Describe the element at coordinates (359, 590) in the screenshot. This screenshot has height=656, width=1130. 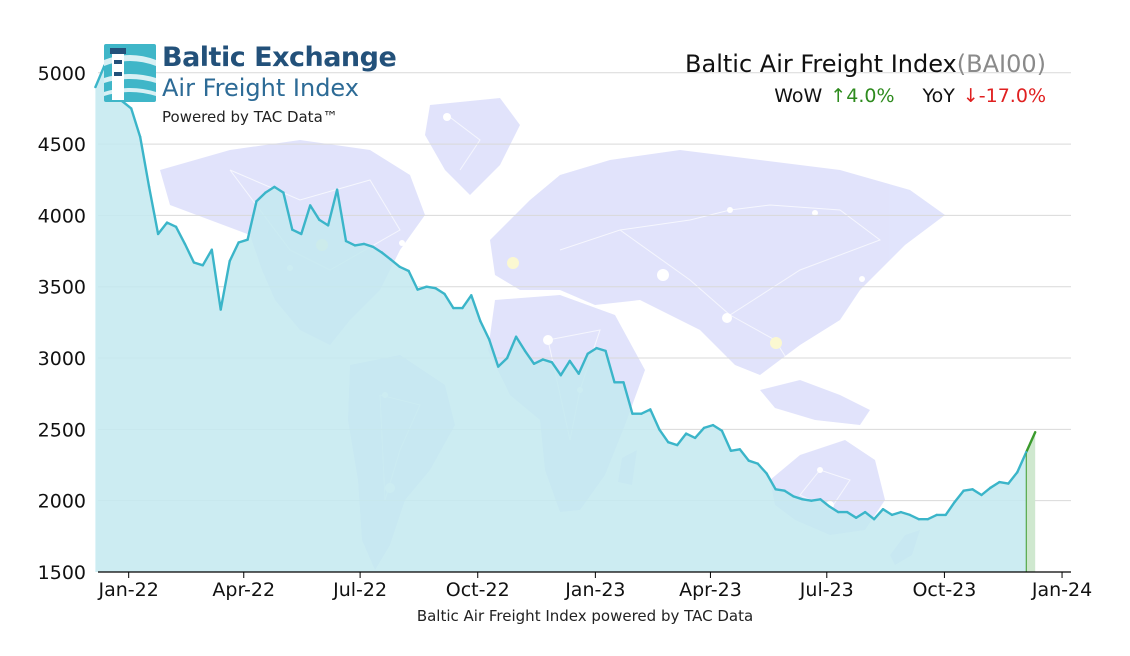
I see `x-tick-label: Jul-22` at that location.